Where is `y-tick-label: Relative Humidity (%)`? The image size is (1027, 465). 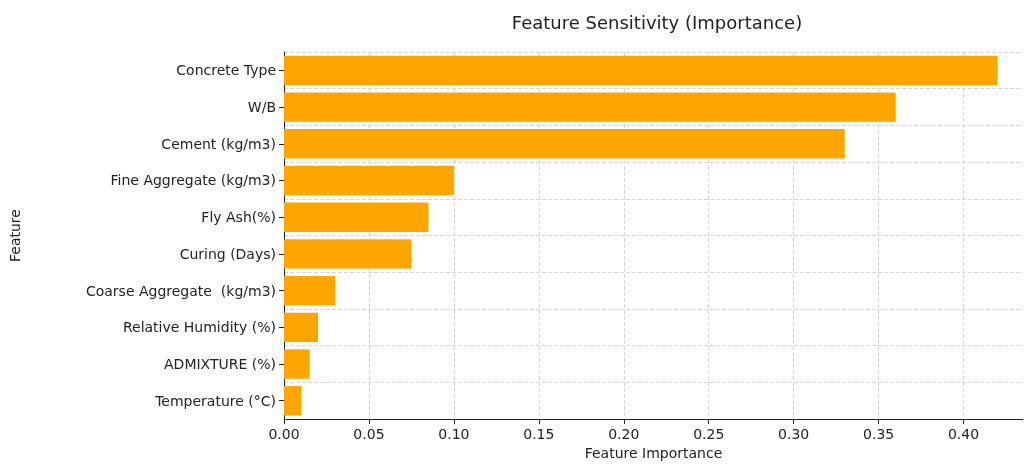 y-tick-label: Relative Humidity (%) is located at coordinates (199, 327).